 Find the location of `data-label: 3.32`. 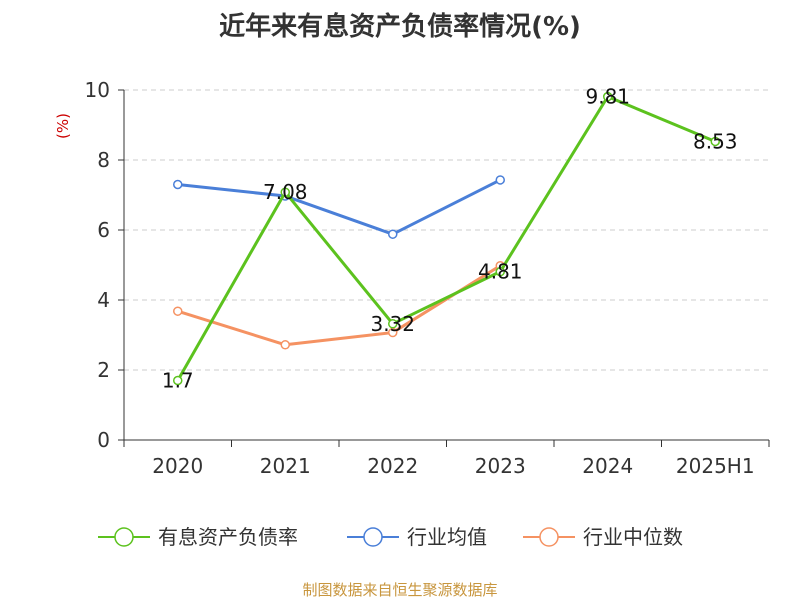

data-label: 3.32 is located at coordinates (392, 324).